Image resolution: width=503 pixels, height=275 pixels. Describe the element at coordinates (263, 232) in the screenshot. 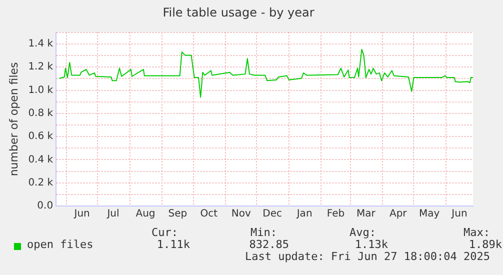

I see `text: Min:` at that location.